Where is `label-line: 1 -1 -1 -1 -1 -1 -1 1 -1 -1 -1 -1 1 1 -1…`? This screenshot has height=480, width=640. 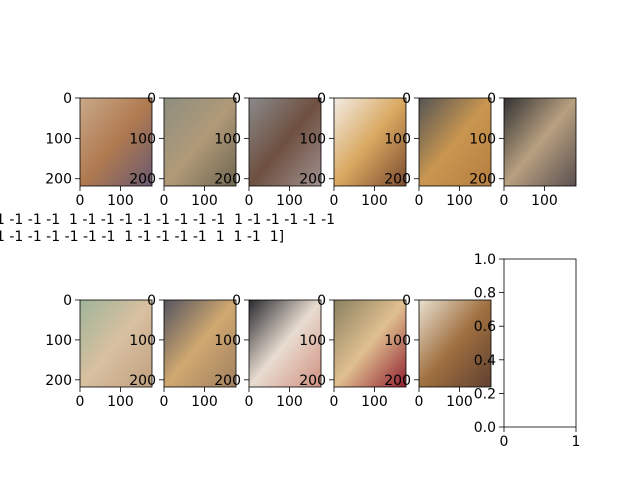
label-line: 1 -1 -1 -1 -1 -1 -1 1 -1 -1 -1 -1 1 1 -1… is located at coordinates (142, 237).